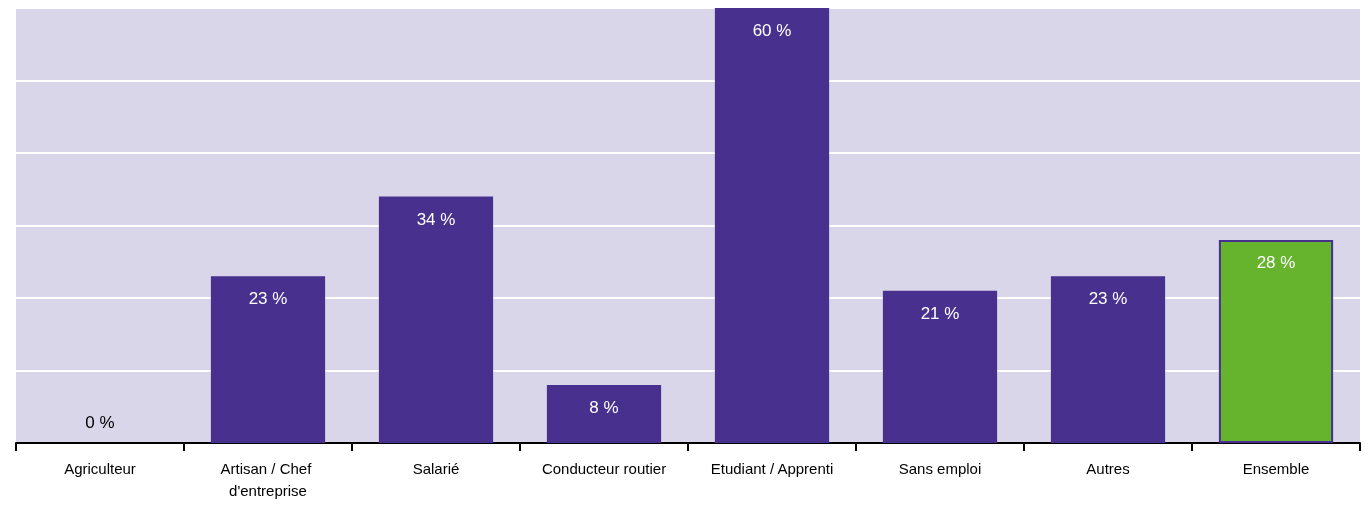 The width and height of the screenshot is (1370, 521). Describe the element at coordinates (1276, 468) in the screenshot. I see `x-tick-label: Ensemble` at that location.